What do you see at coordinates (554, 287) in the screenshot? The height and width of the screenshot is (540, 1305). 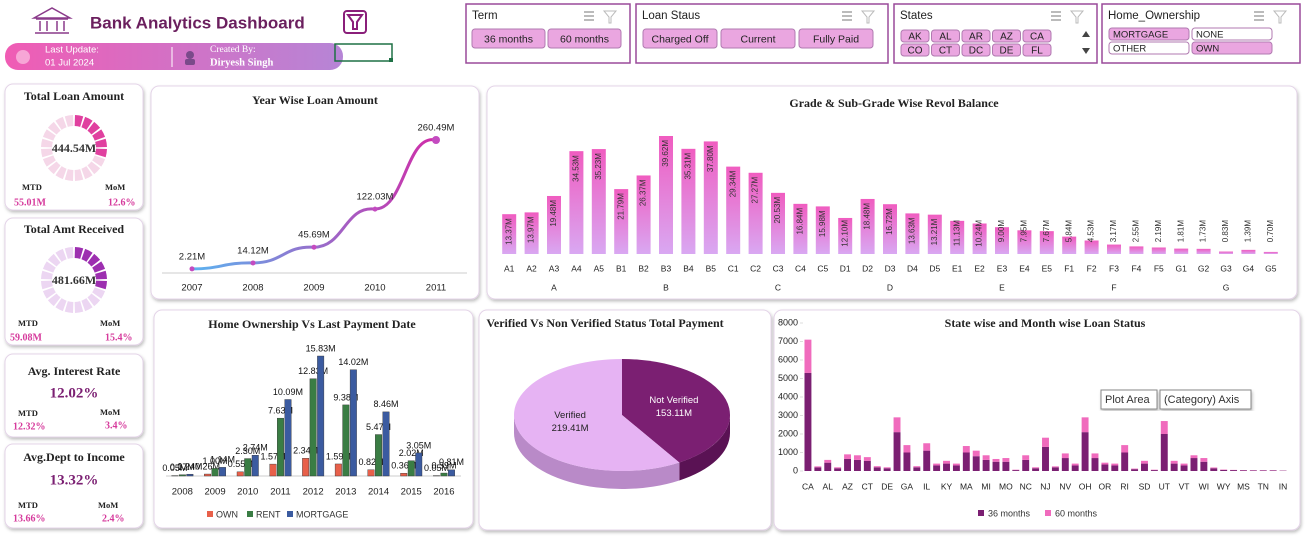 I see `group-label: A` at bounding box center [554, 287].